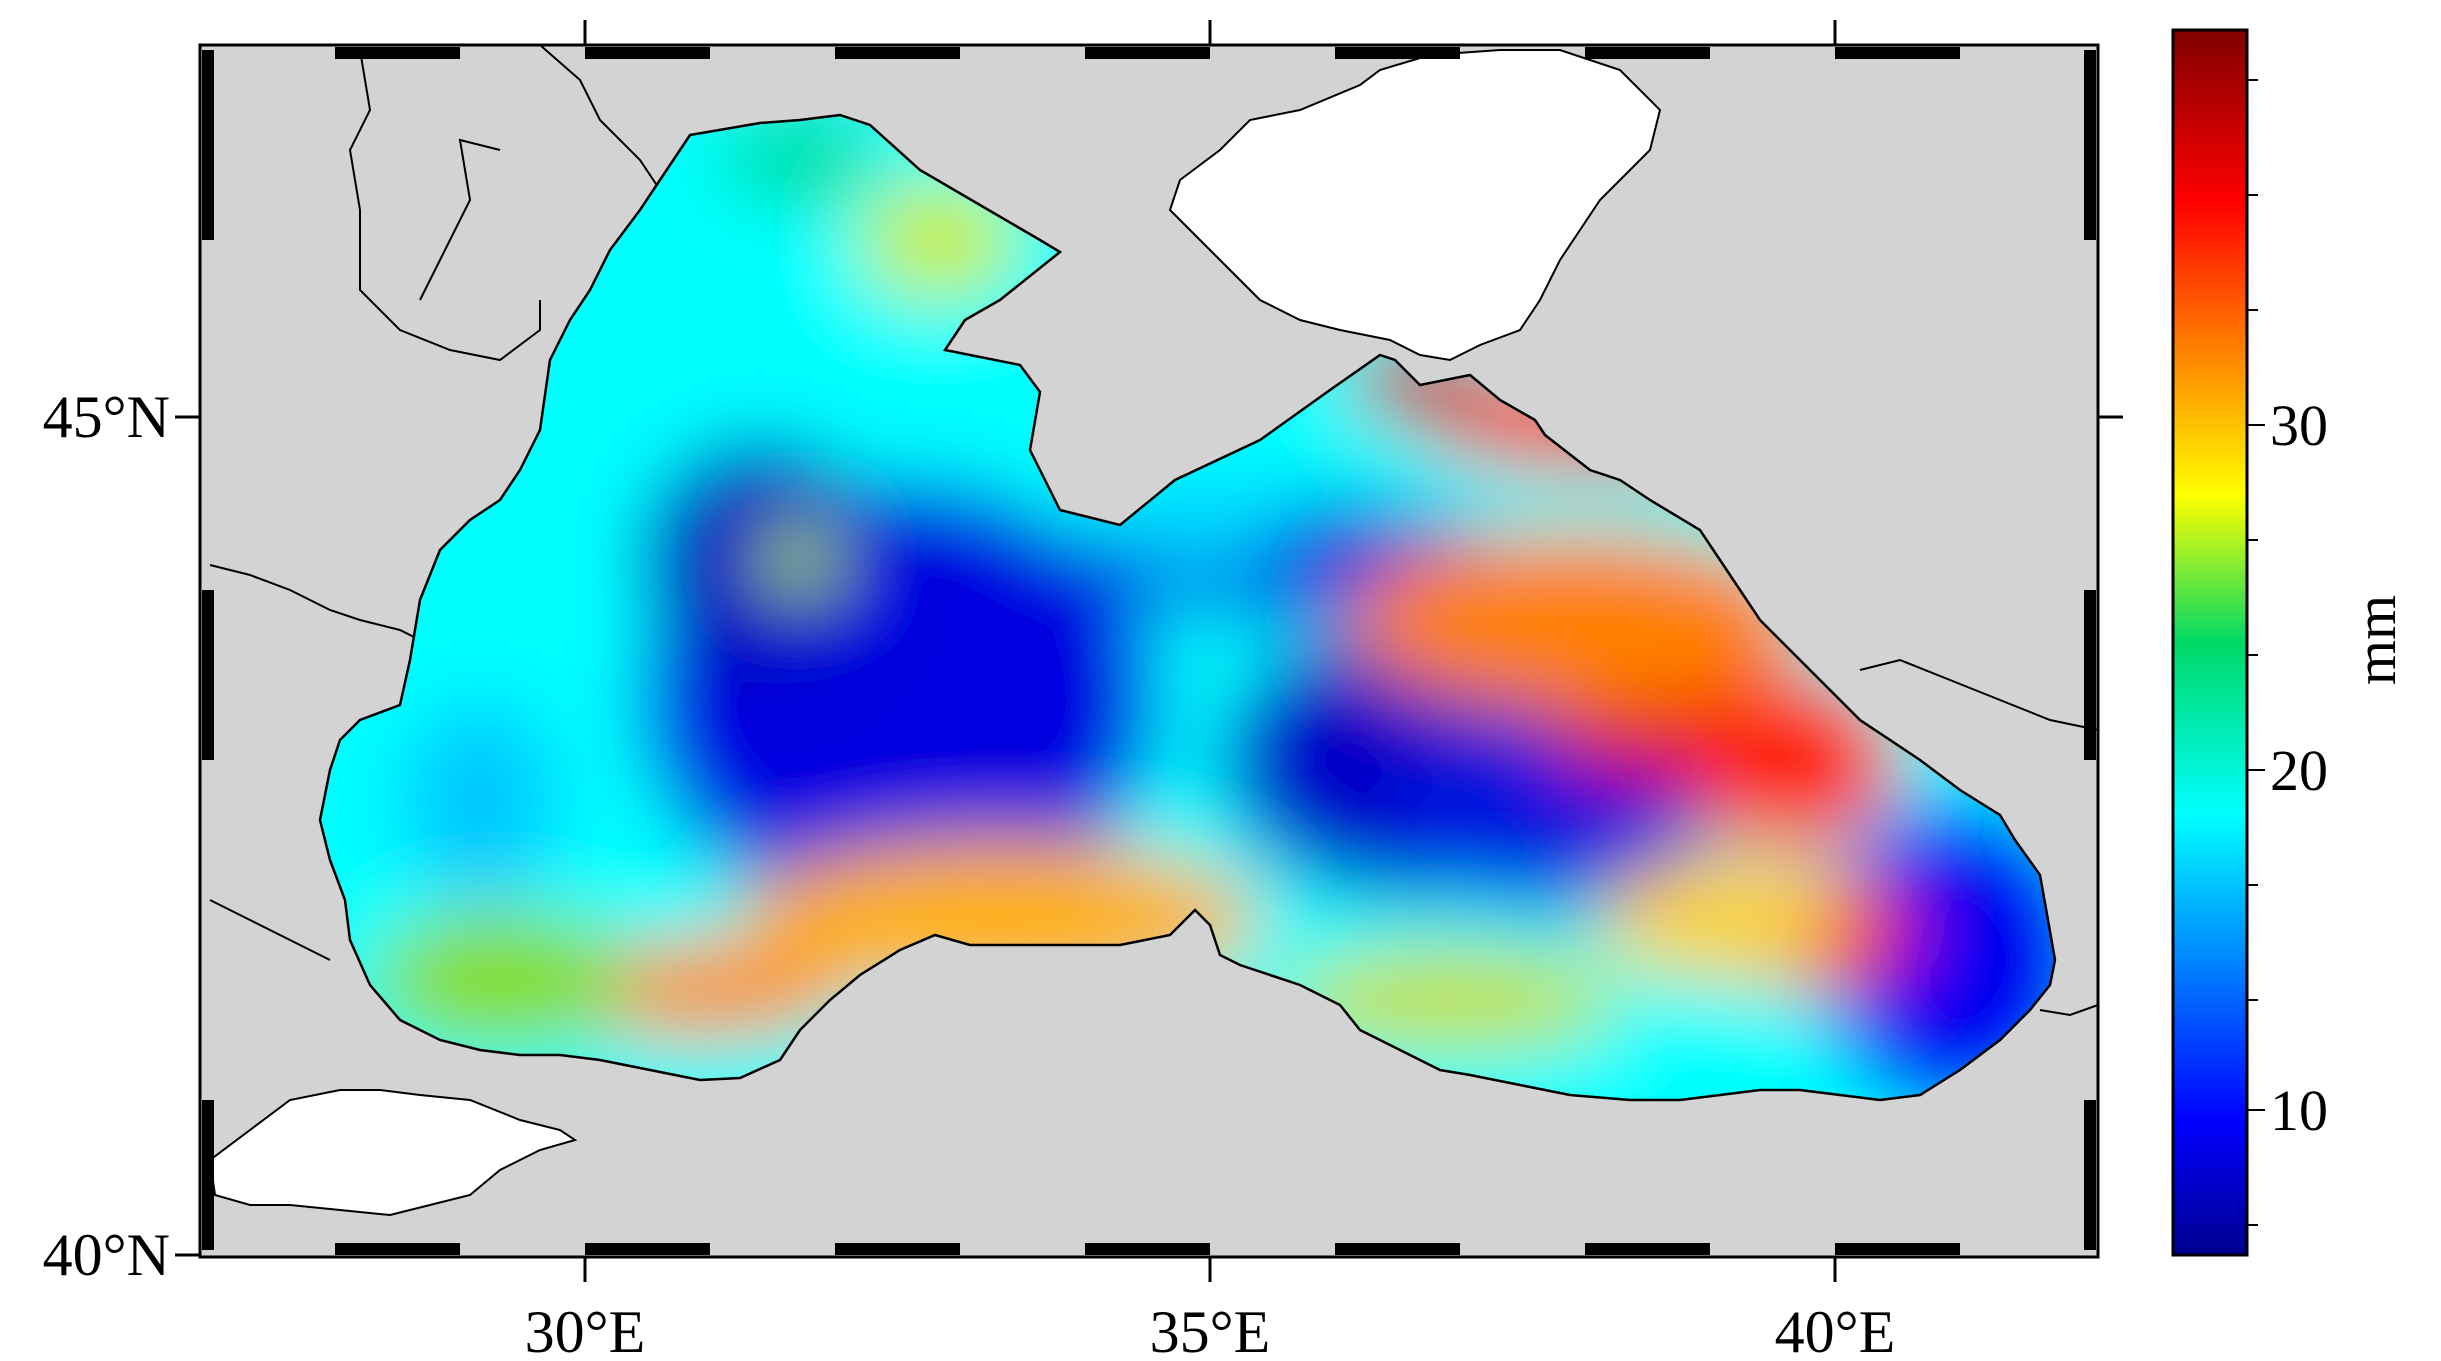 This screenshot has width=2441, height=1361. What do you see at coordinates (2256, 652) in the screenshot?
I see `colorbar-minor-ticks` at bounding box center [2256, 652].